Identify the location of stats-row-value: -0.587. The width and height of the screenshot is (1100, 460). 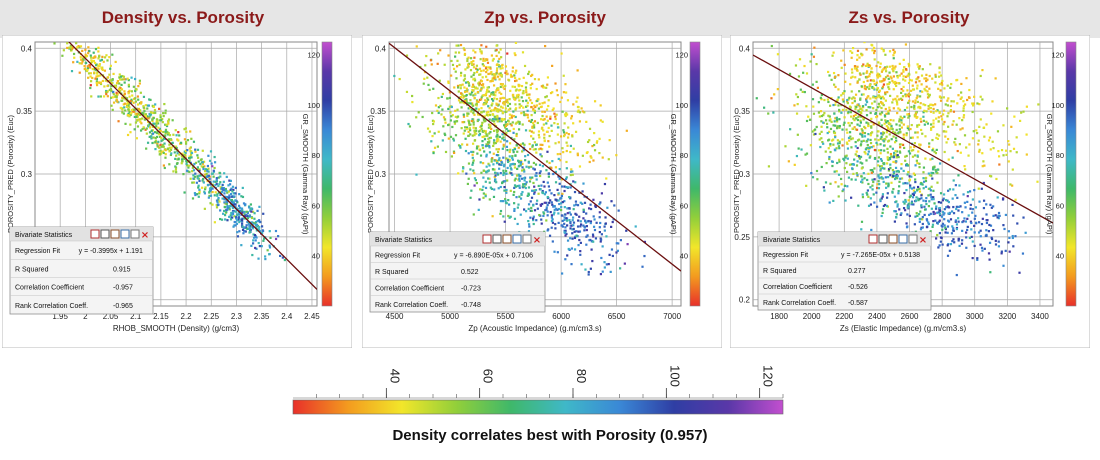
(858, 303).